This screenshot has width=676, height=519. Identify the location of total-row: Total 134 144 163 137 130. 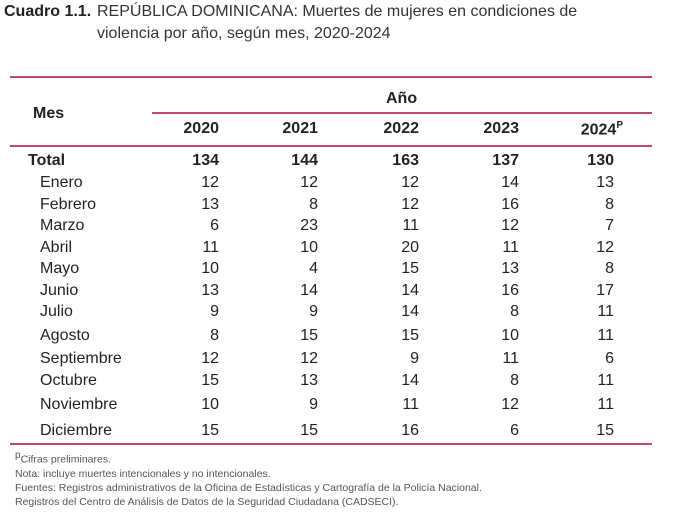
(338, 161).